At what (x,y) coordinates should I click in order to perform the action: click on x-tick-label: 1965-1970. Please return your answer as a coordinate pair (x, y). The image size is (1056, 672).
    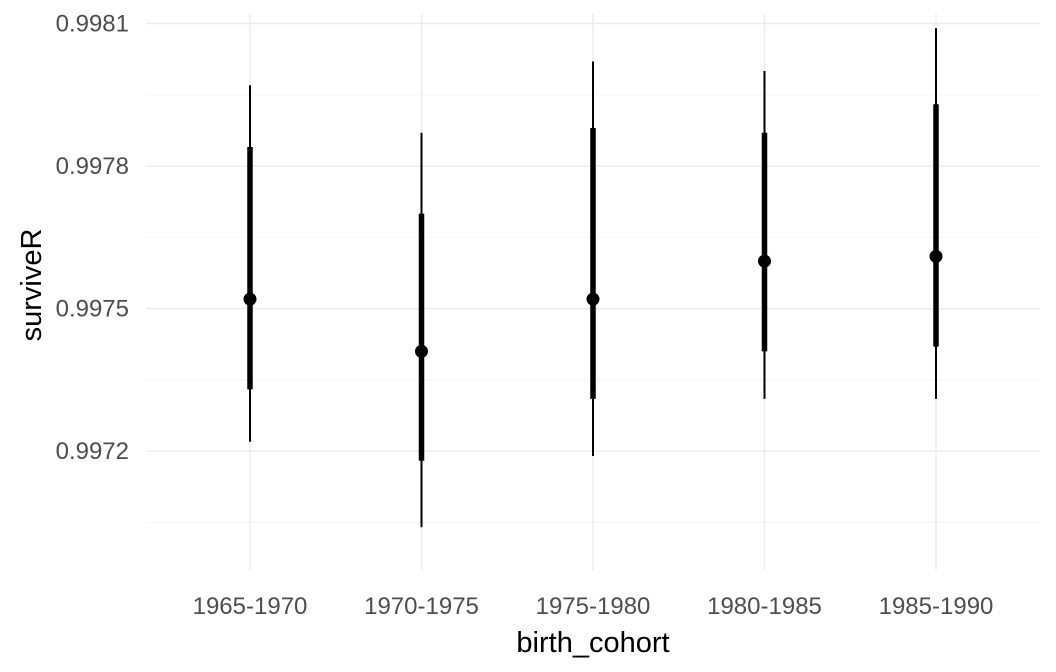
    Looking at the image, I should click on (250, 606).